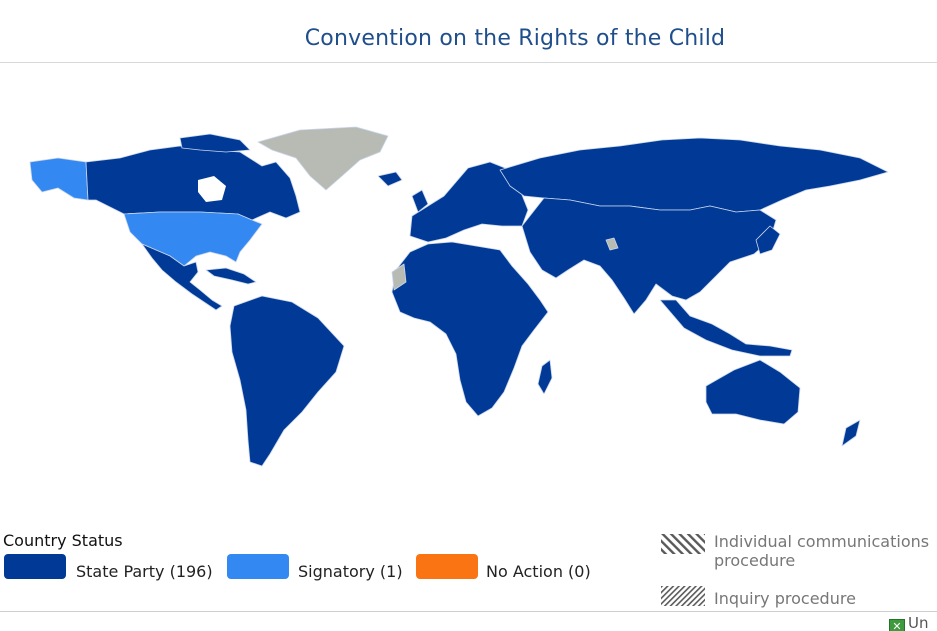 The image size is (937, 631). What do you see at coordinates (399, 277) in the screenshot?
I see `western-sahara-region` at bounding box center [399, 277].